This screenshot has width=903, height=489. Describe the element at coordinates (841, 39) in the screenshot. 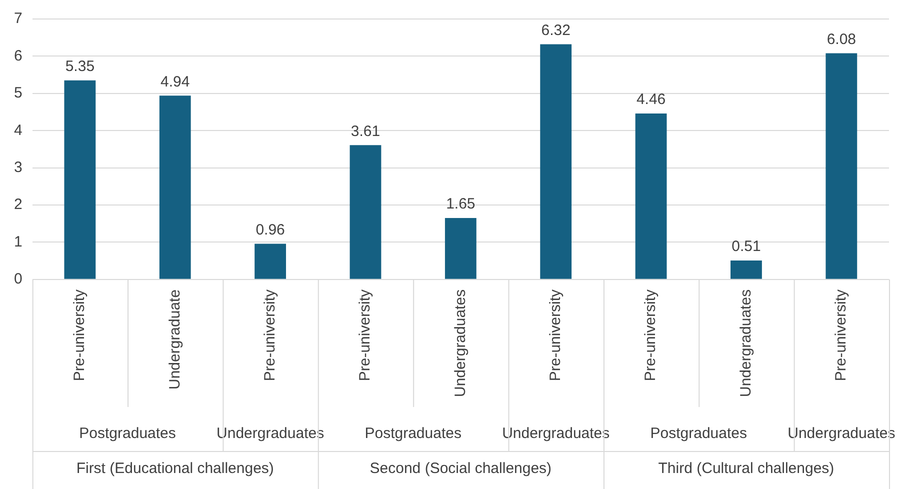

I see `data-label: 6.08` at that location.